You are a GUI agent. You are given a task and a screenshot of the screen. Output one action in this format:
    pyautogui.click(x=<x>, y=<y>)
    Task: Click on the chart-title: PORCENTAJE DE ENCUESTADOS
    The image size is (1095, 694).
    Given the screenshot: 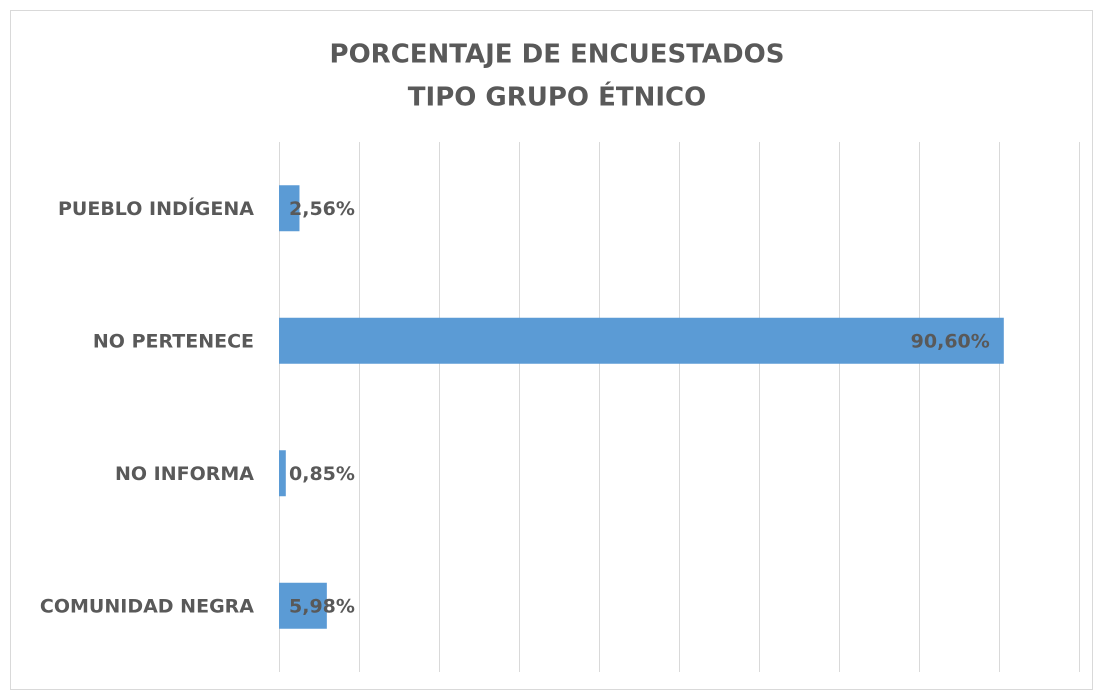 What is the action you would take?
    pyautogui.click(x=557, y=55)
    